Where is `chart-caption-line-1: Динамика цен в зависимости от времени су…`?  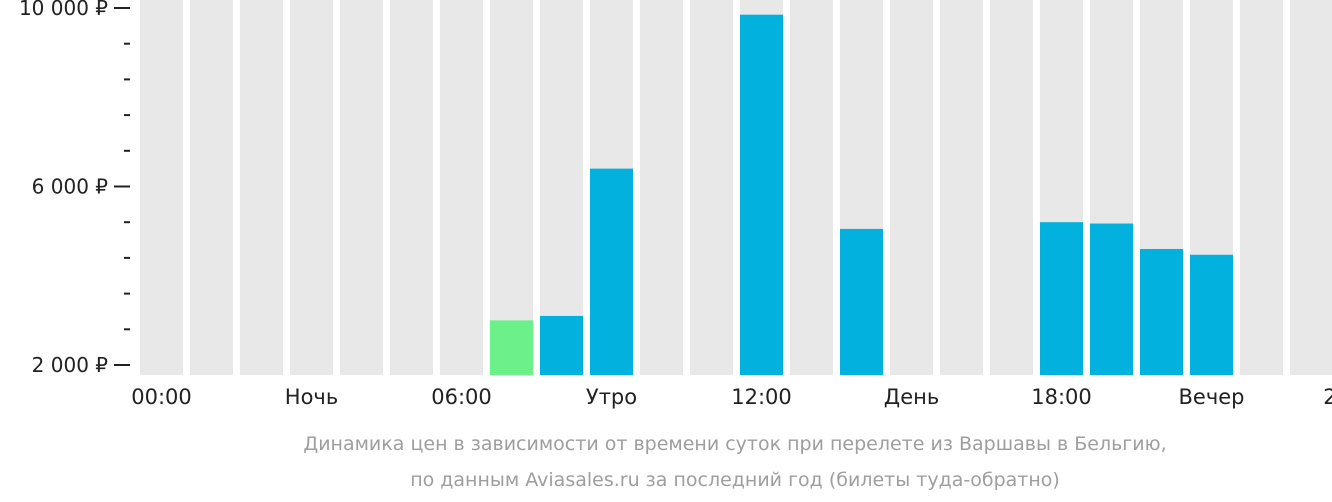
chart-caption-line-1: Динамика цен в зависимости от времени су… is located at coordinates (735, 444).